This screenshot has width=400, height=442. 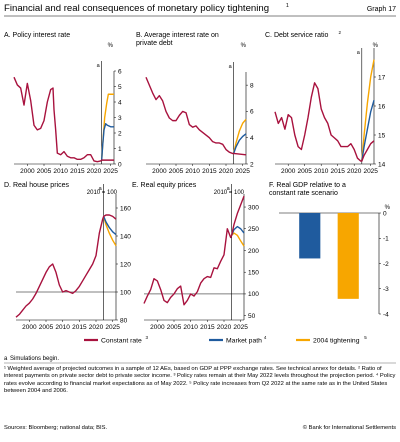 I want to click on panel-a-y-tick-label: 2, so click(x=120, y=133).